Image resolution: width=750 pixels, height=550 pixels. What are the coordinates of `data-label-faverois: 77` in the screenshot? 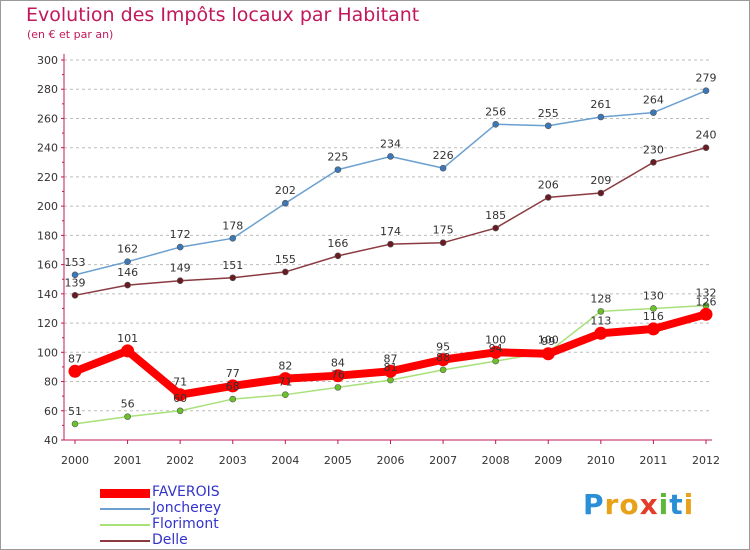 It's located at (233, 373).